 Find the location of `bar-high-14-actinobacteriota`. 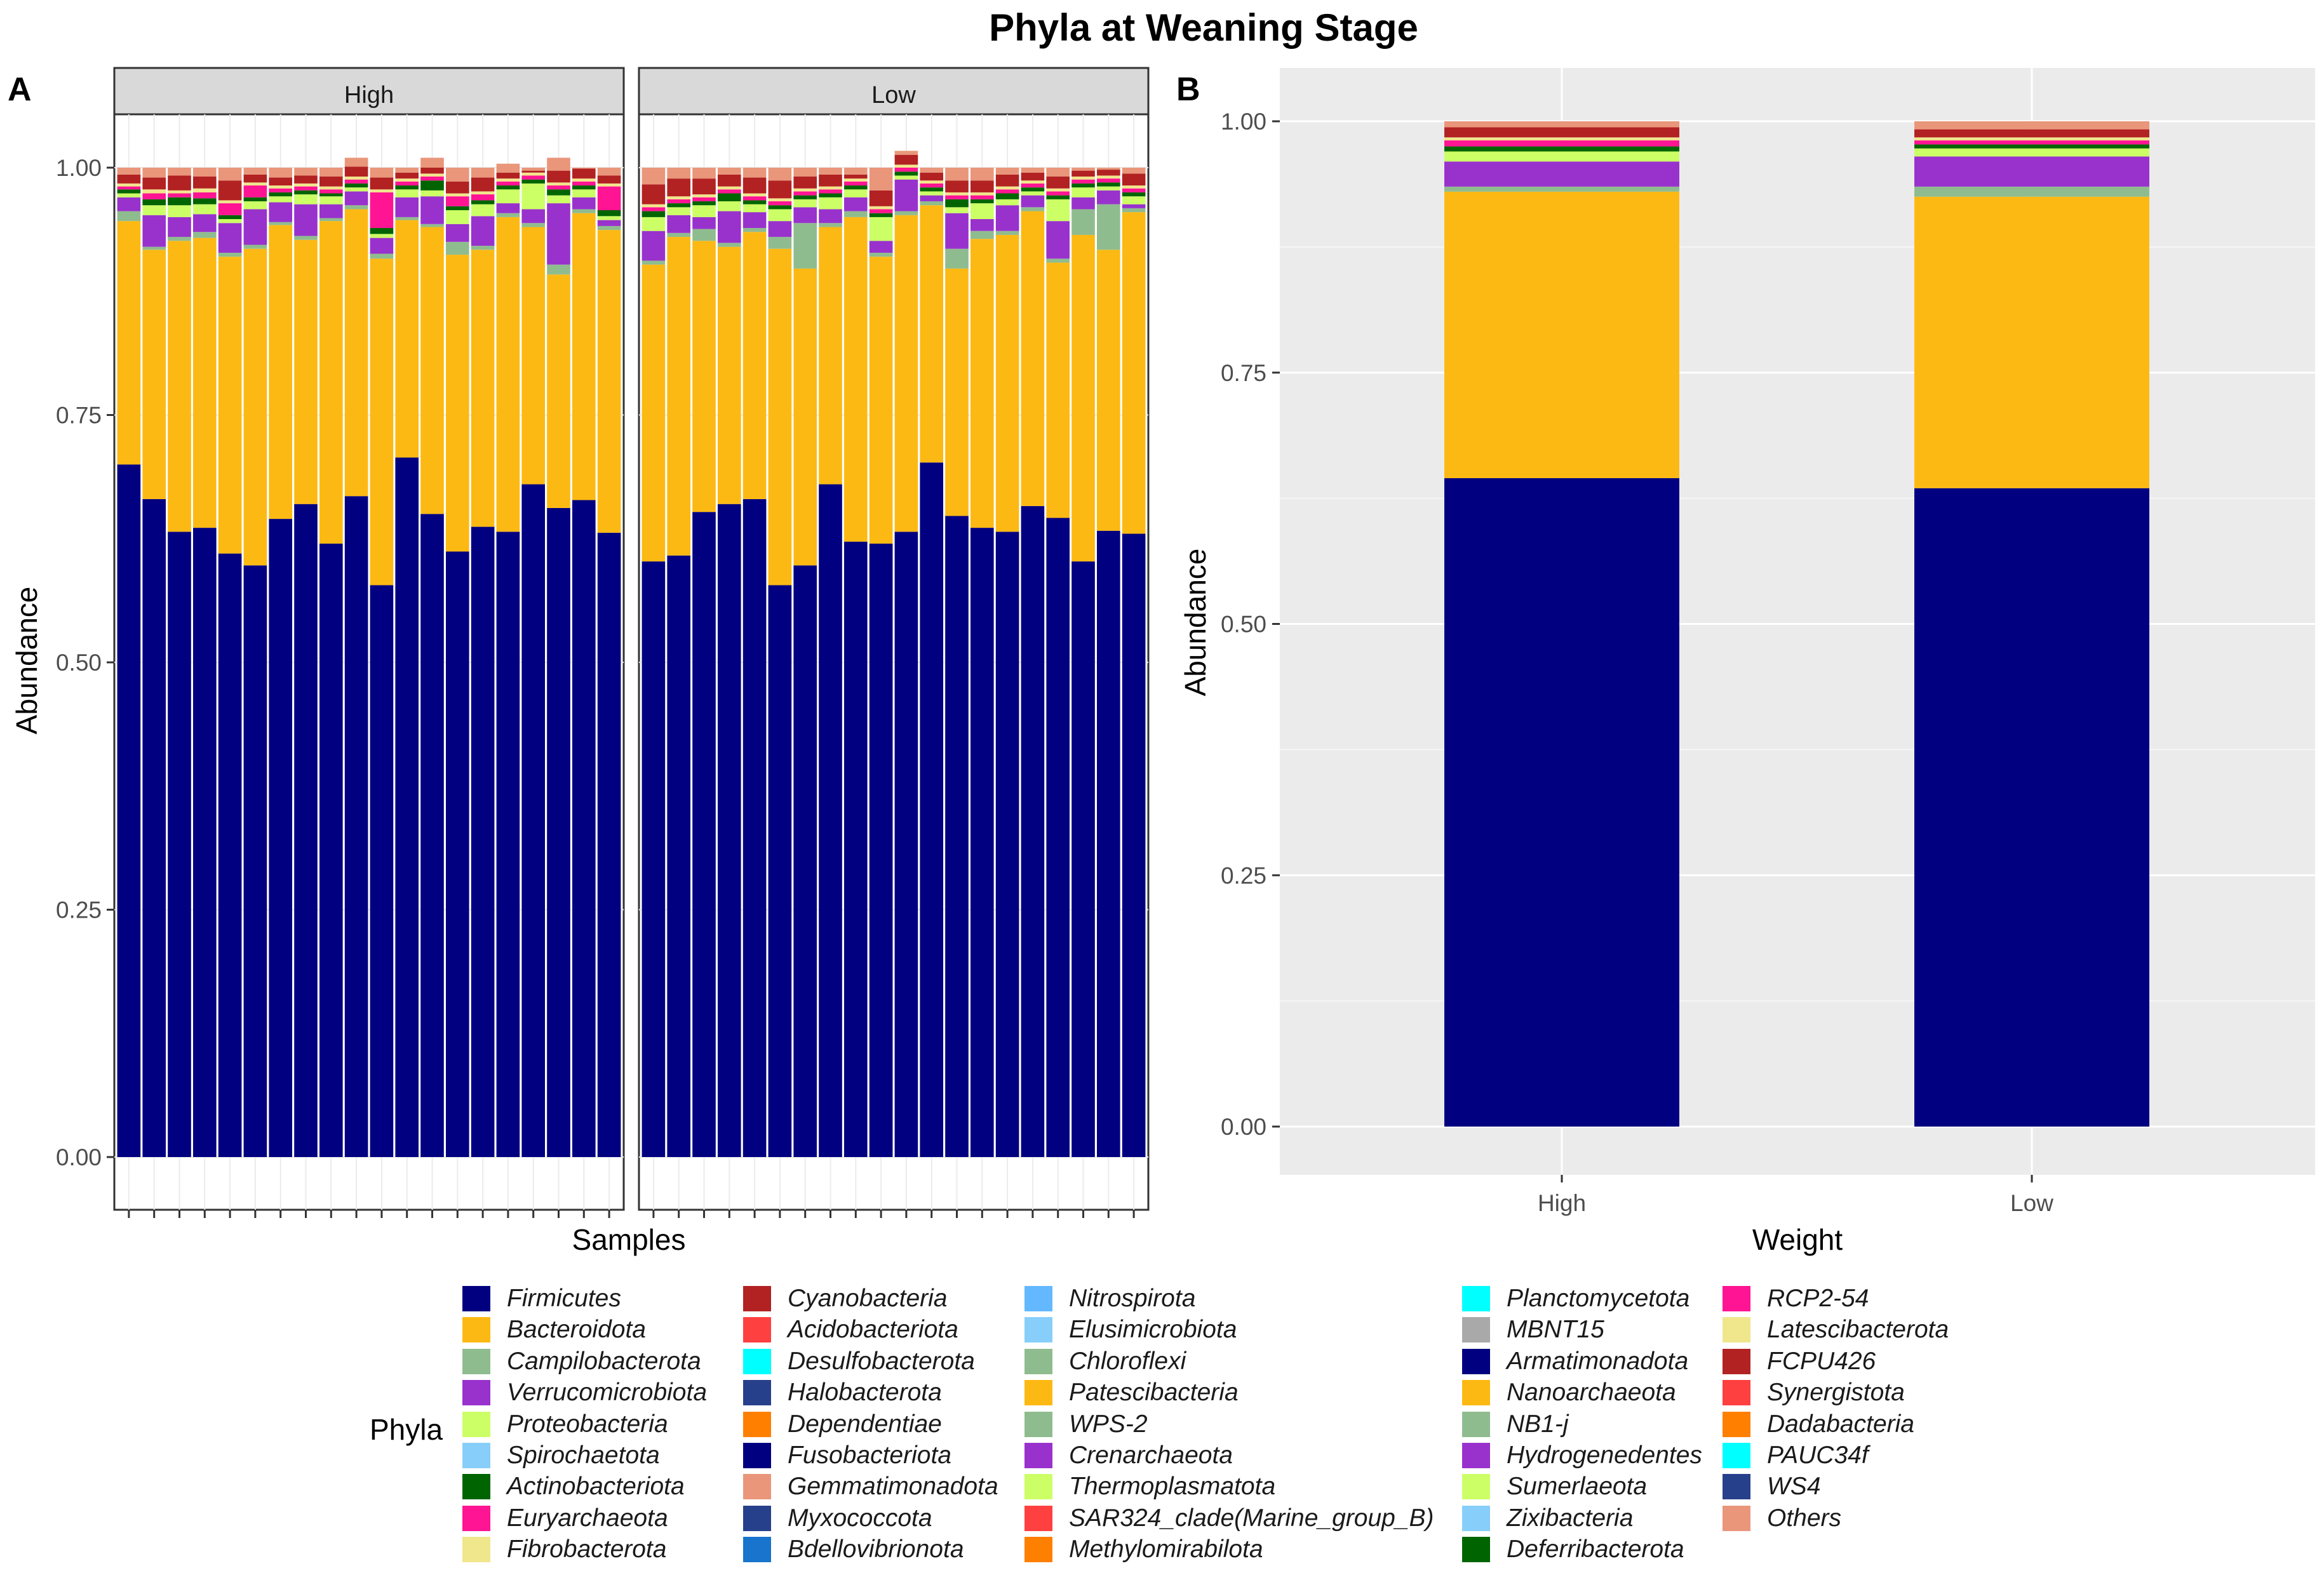

bar-high-14-actinobacteriota is located at coordinates (457, 208).